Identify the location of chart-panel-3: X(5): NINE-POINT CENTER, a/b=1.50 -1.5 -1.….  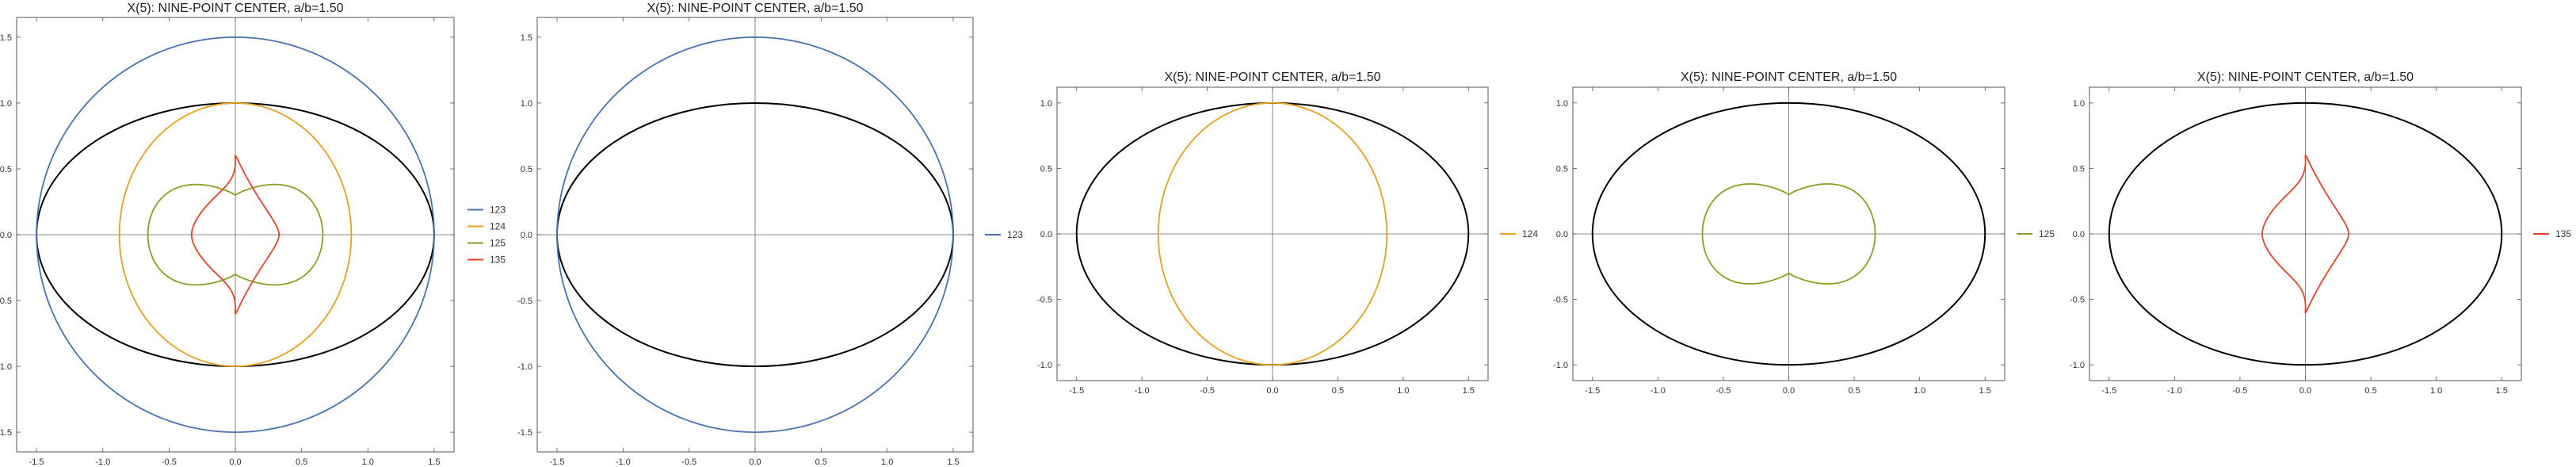
(1287, 233).